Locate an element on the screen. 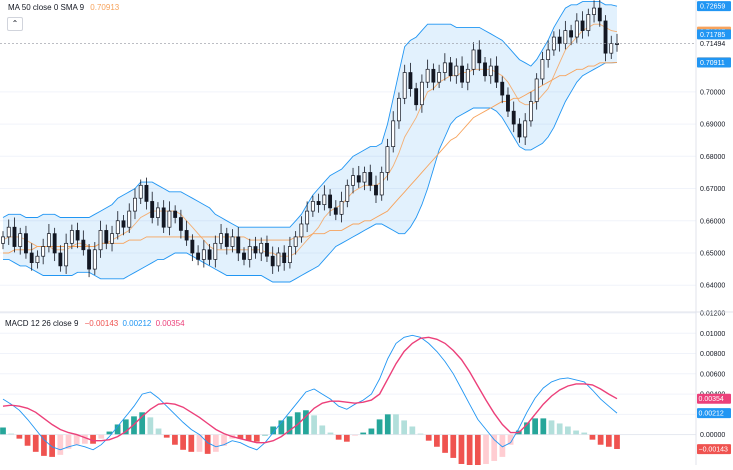  main-legend-label: MA is located at coordinates (14, 7).